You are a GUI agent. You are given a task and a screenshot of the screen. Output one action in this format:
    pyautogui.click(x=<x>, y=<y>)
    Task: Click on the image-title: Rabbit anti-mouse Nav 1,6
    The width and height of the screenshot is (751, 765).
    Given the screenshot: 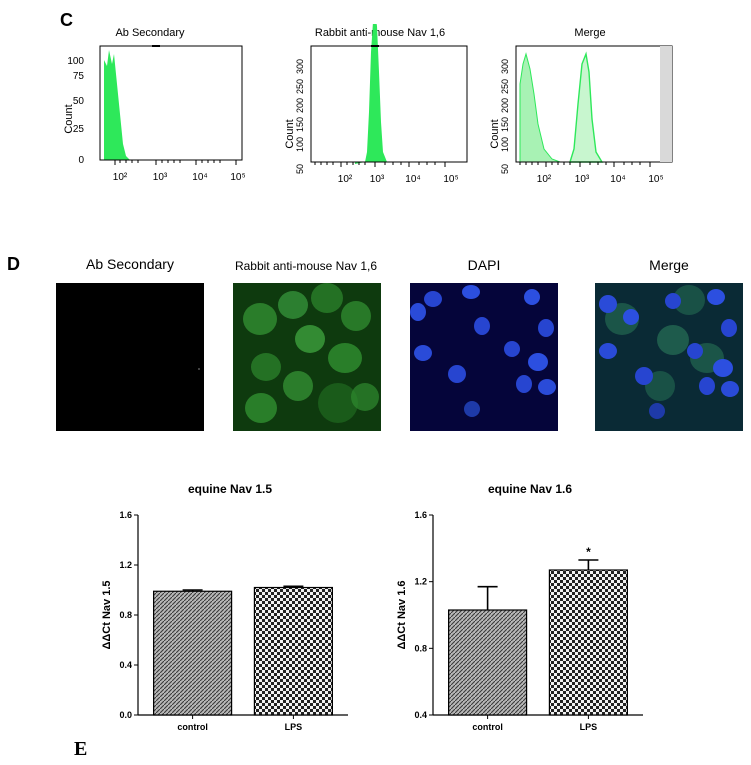 What is the action you would take?
    pyautogui.click(x=306, y=266)
    